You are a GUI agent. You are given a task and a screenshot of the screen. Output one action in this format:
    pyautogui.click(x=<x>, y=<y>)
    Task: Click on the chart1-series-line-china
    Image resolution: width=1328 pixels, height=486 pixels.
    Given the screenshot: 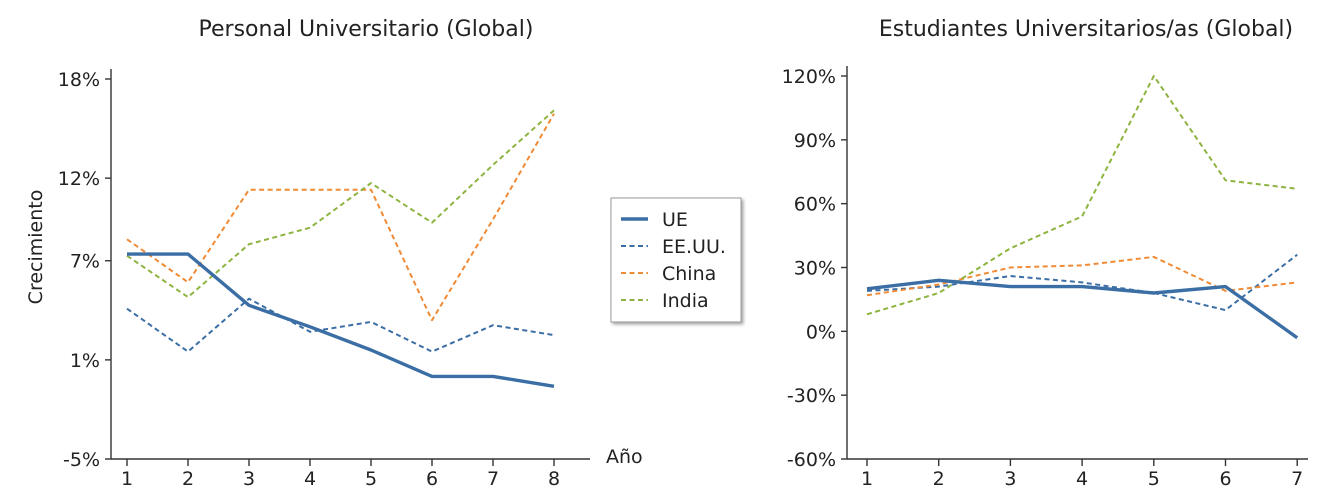 What is the action you would take?
    pyautogui.click(x=340, y=217)
    